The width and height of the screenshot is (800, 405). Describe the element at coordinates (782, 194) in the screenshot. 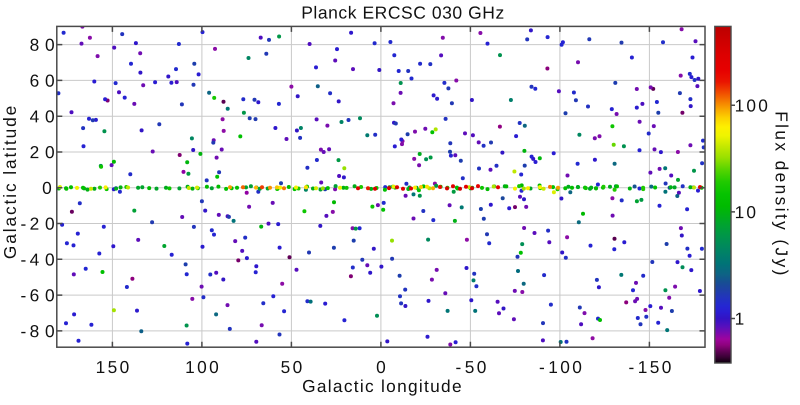

I see `svg-text: Flux density (Jy)` at that location.